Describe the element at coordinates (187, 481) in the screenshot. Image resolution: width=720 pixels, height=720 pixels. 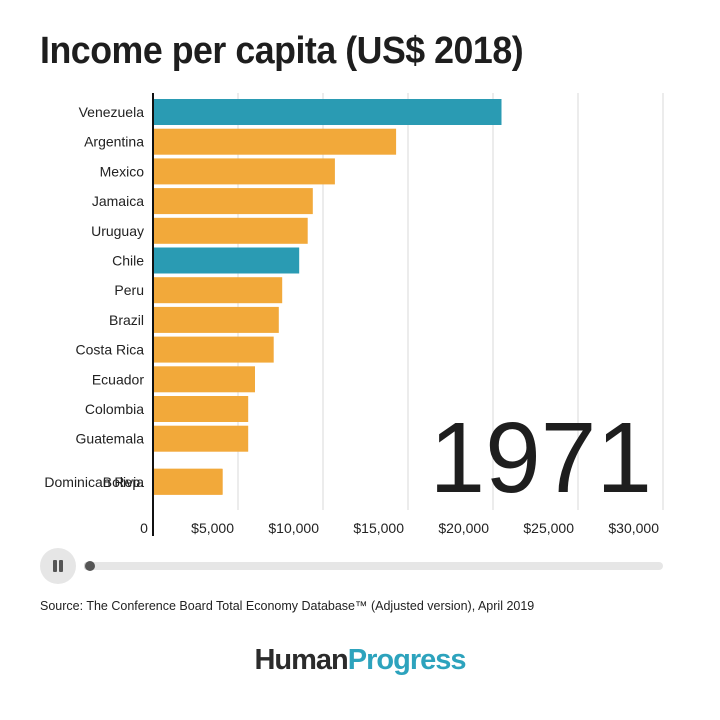
I see `bar-bolivia` at that location.